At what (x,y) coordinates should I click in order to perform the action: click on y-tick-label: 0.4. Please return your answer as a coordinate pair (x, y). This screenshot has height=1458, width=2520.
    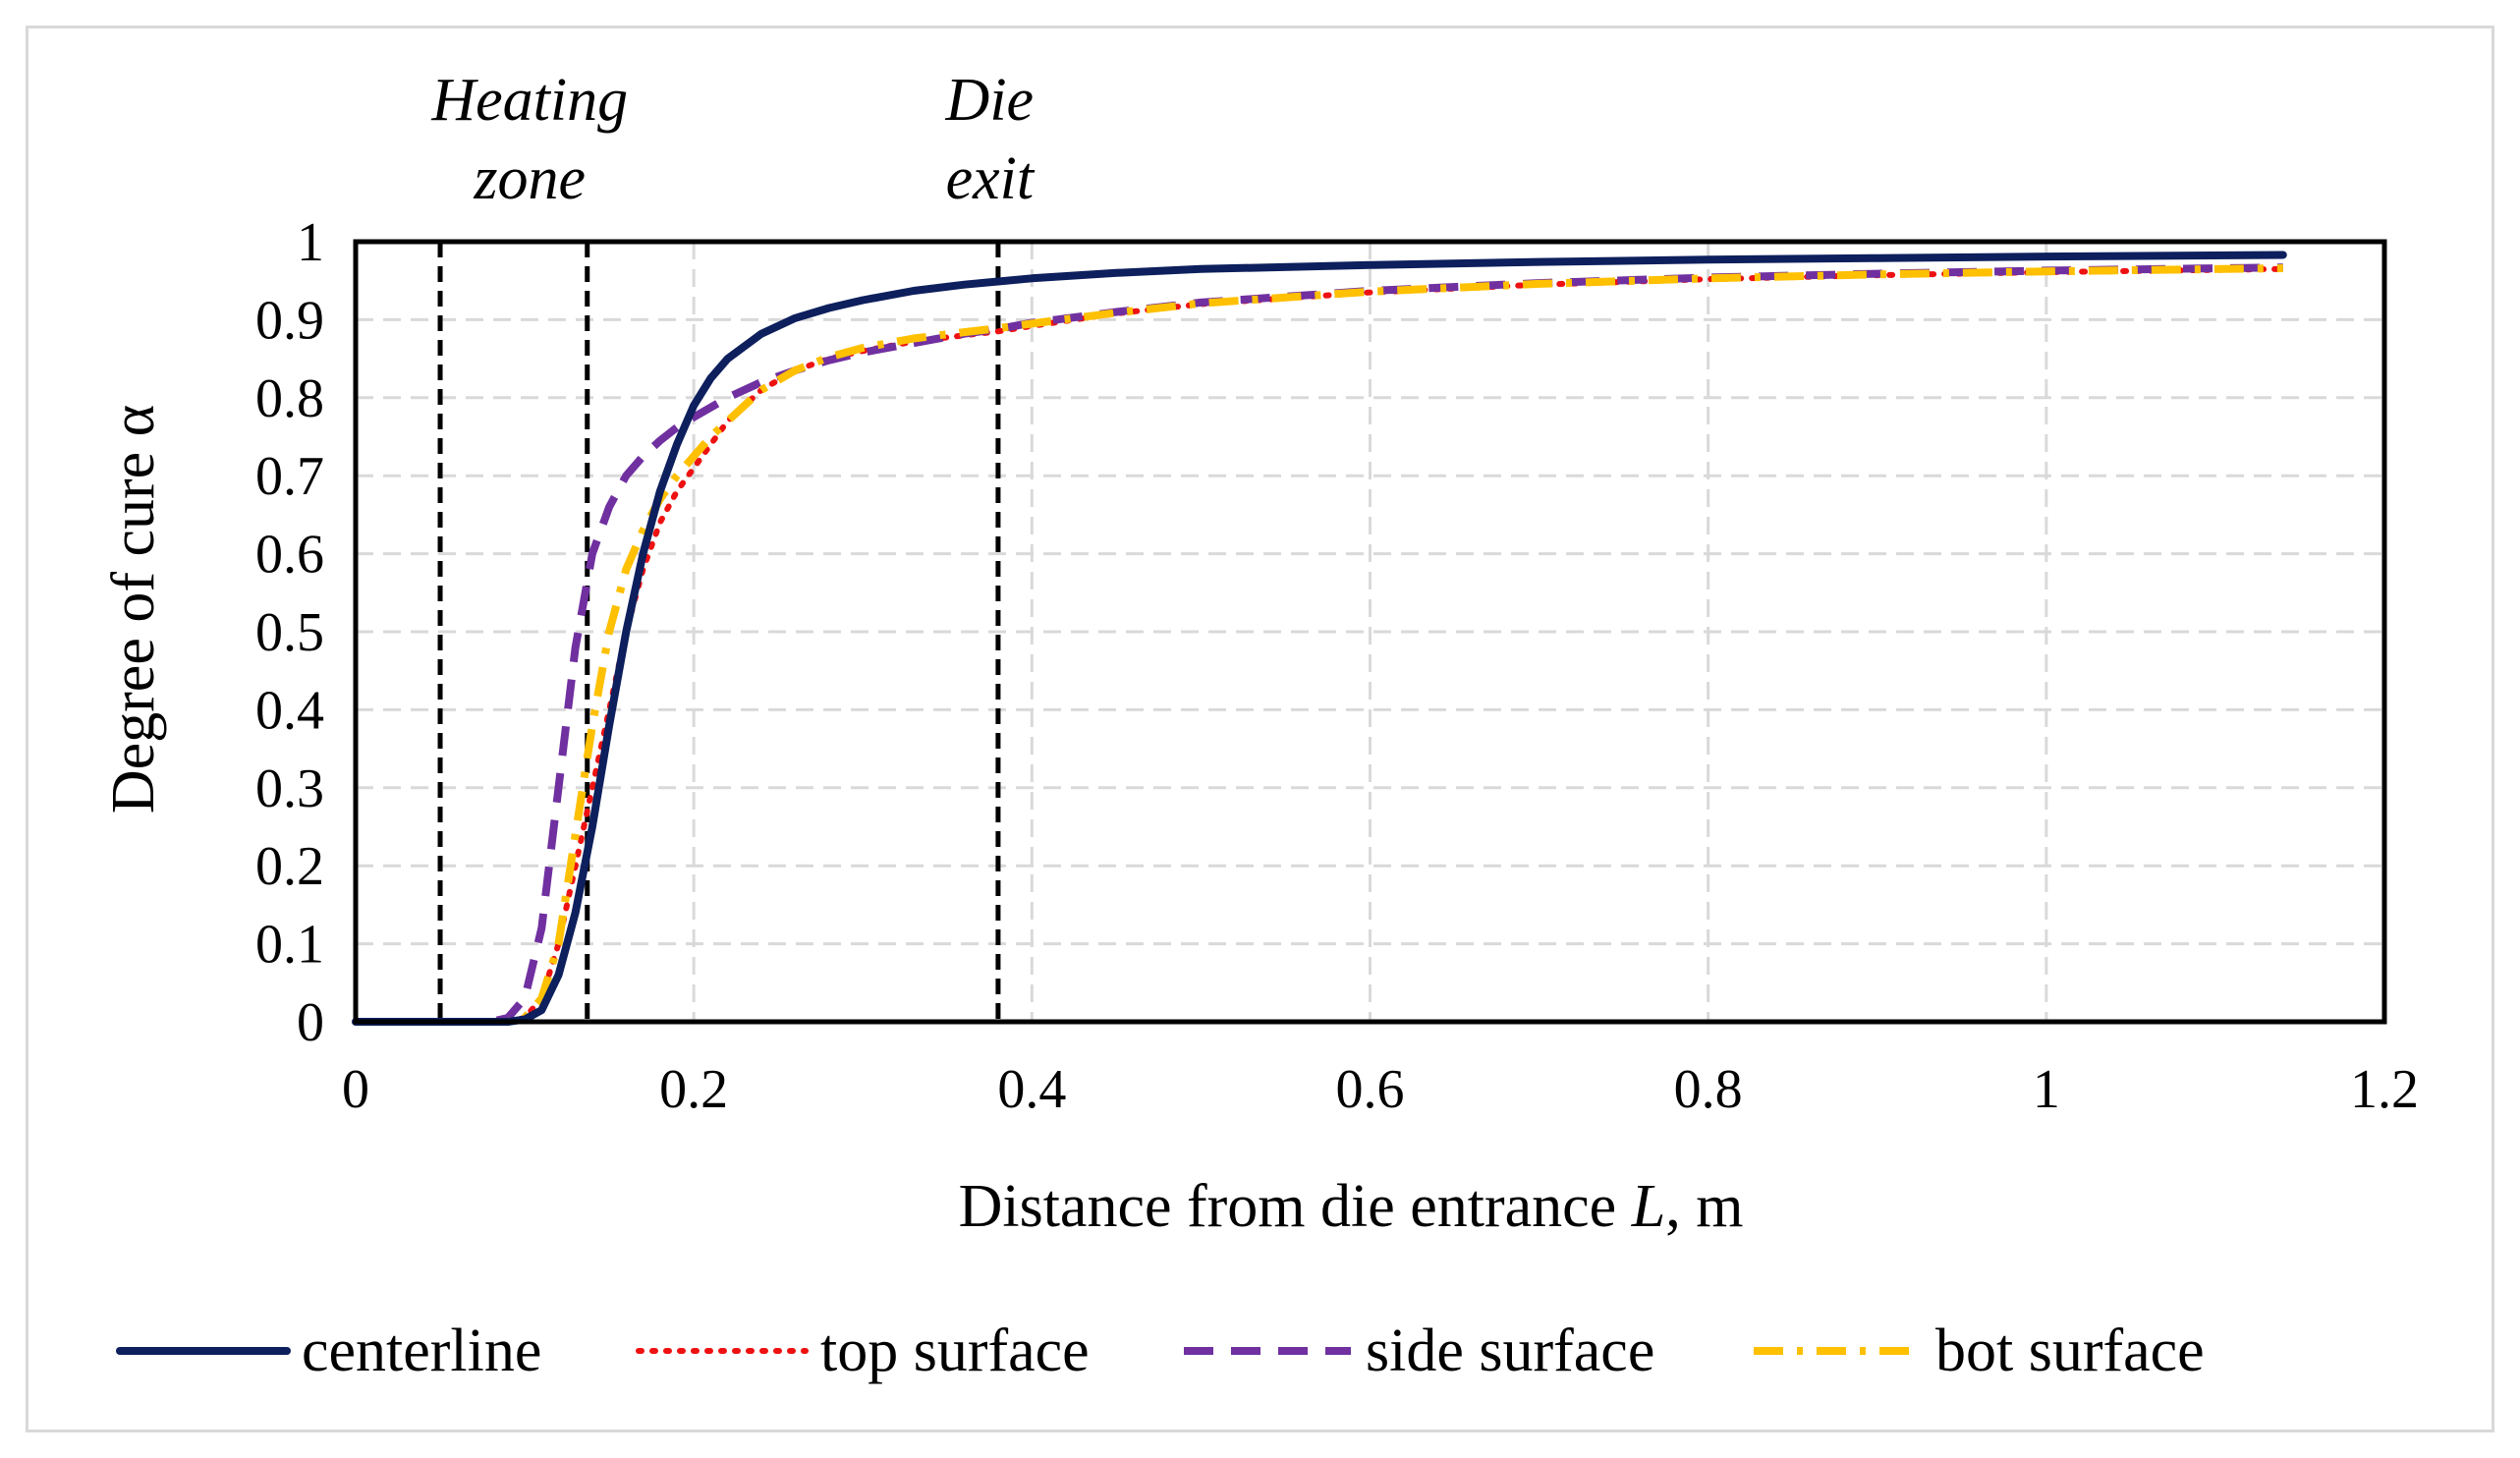
    Looking at the image, I should click on (289, 711).